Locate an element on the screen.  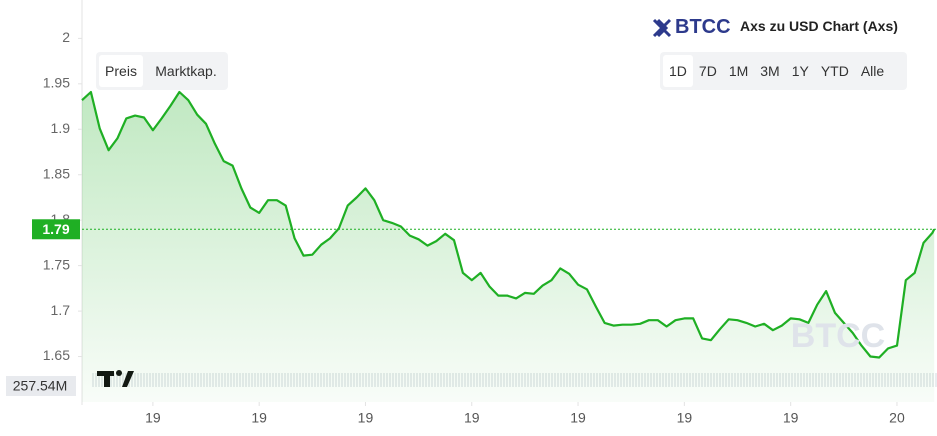
price-label-bg is located at coordinates (56, 229).